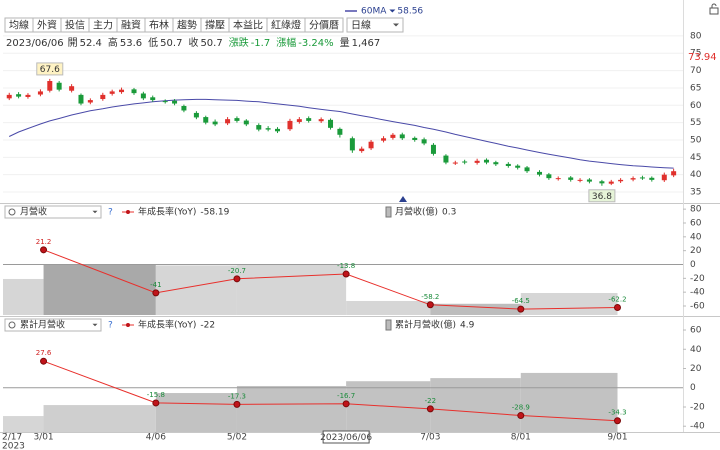 The width and height of the screenshot is (720, 450). Describe the element at coordinates (19, 25) in the screenshot. I see `toolbar-button-label: 均線` at that location.